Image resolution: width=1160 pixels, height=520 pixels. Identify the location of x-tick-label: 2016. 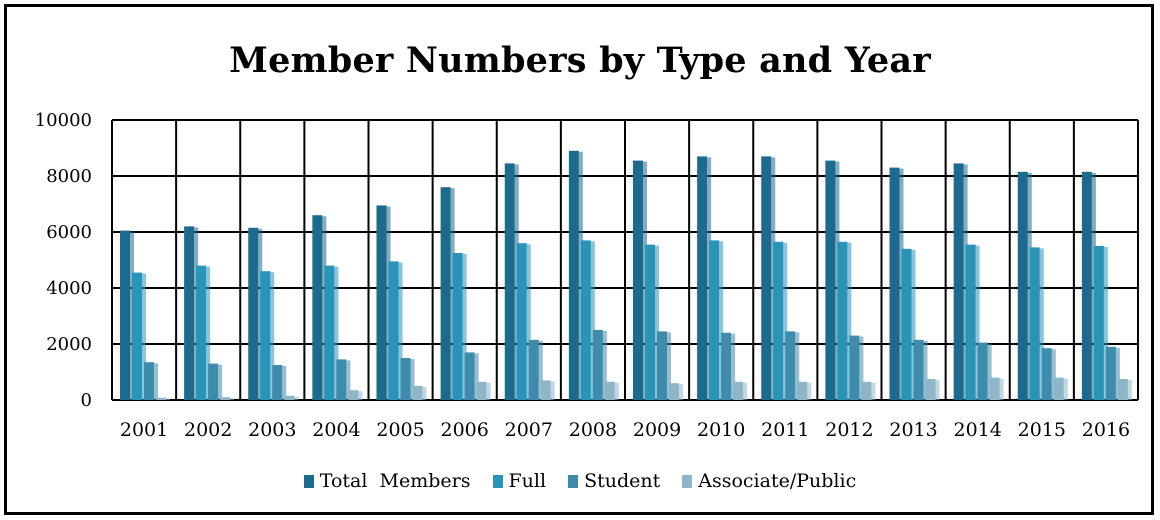
(1106, 430).